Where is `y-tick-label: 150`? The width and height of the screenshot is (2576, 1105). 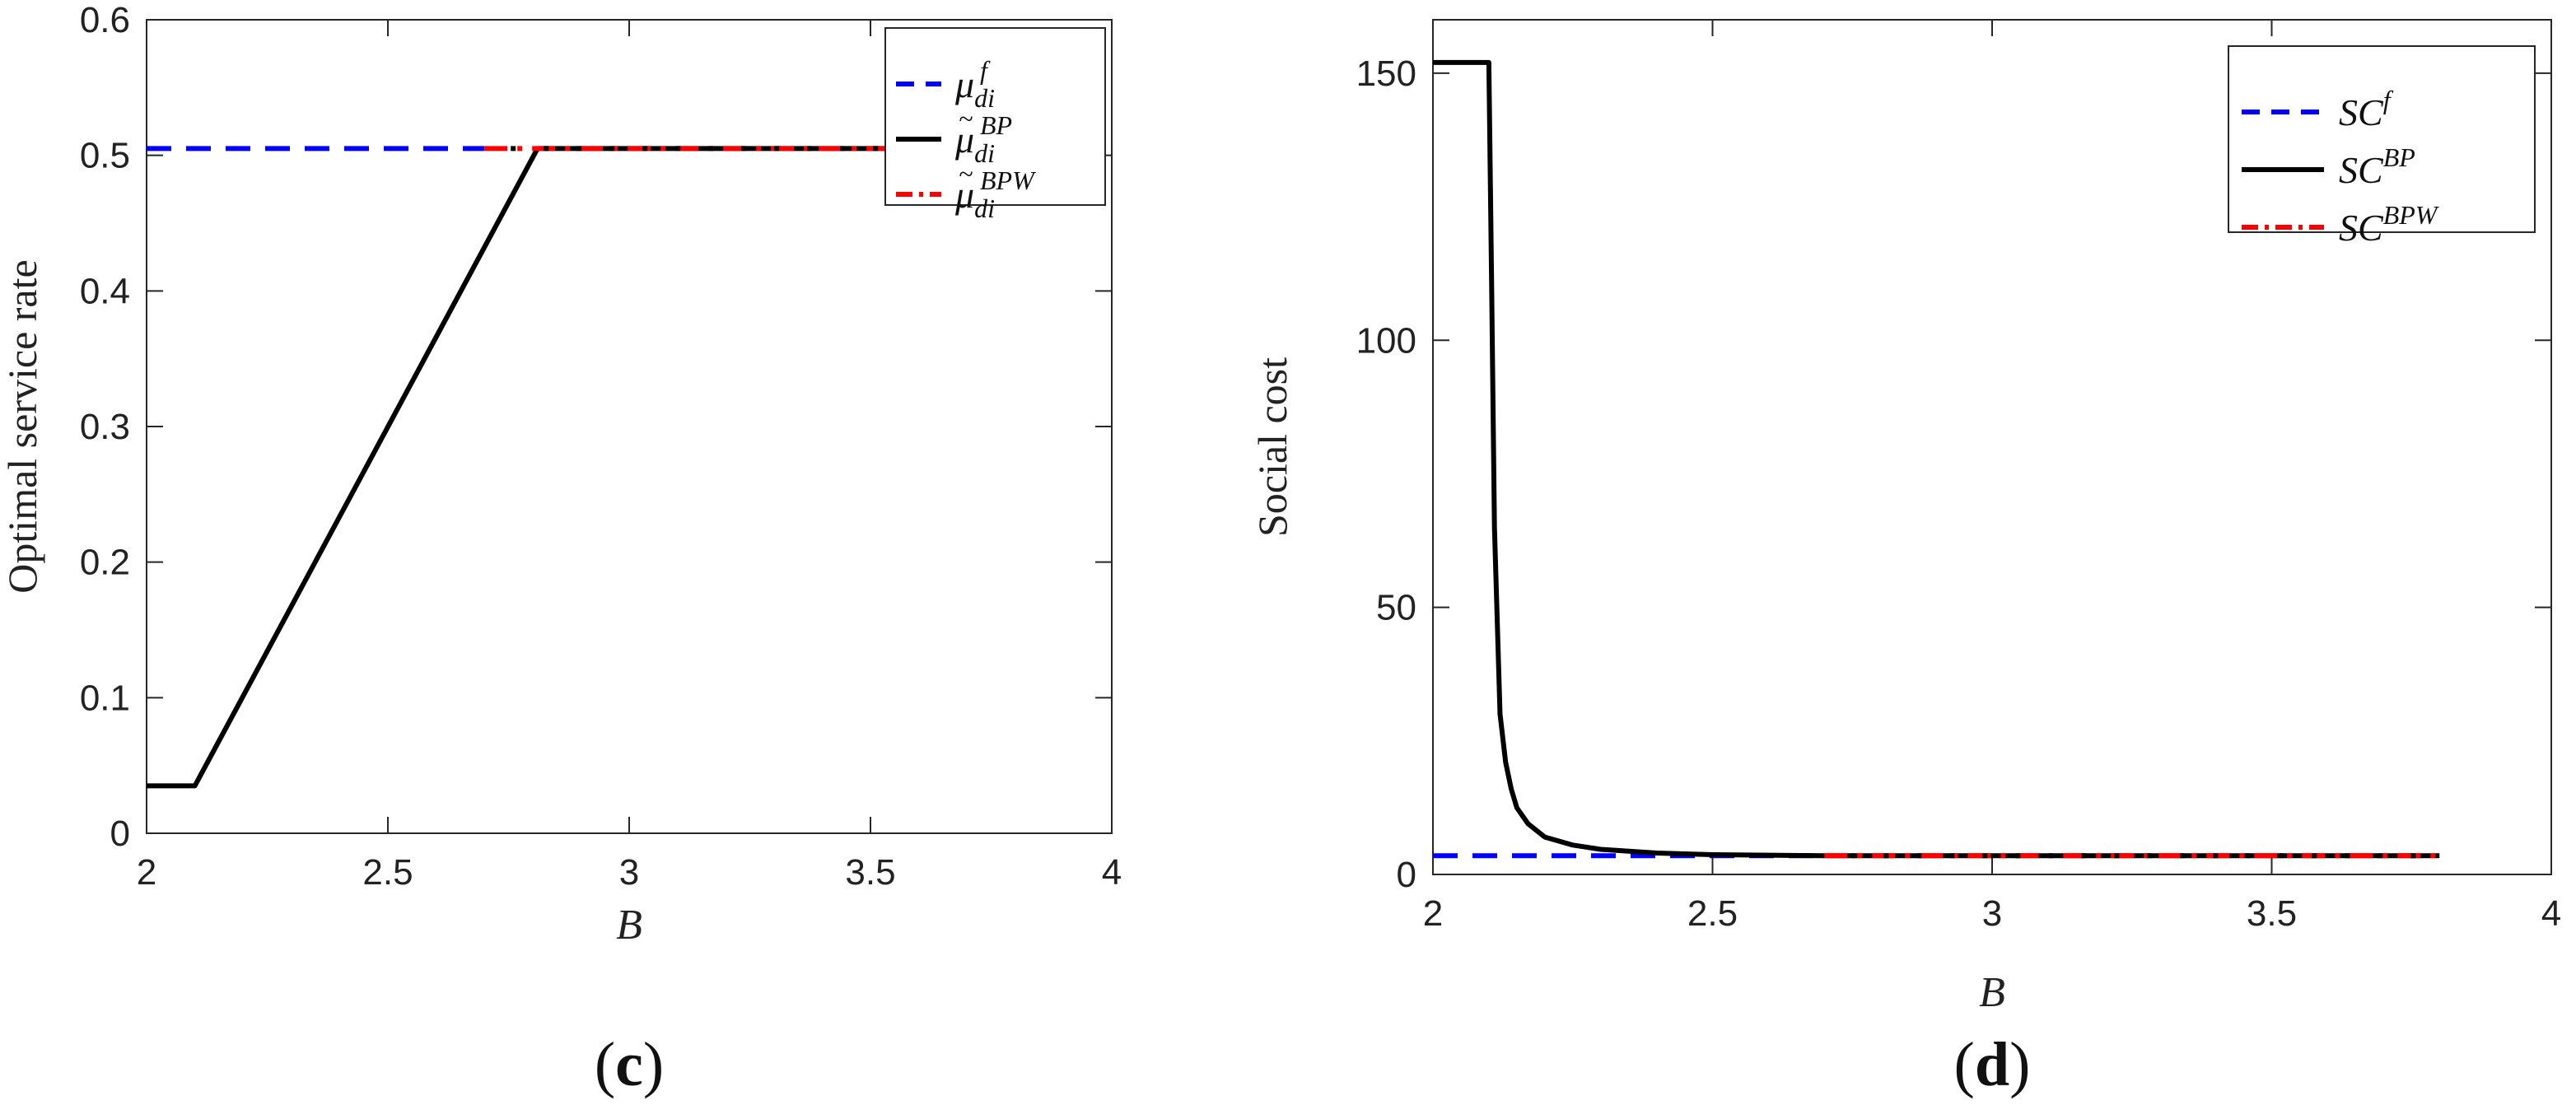
y-tick-label: 150 is located at coordinates (1386, 74).